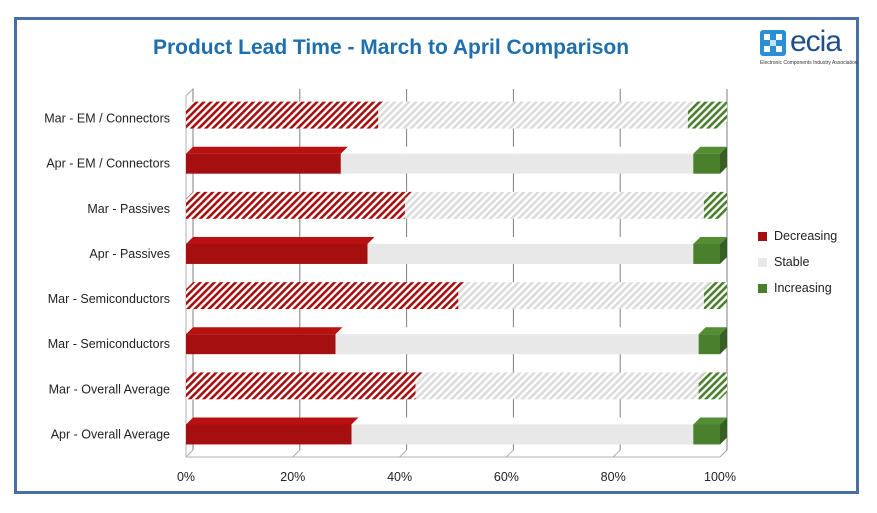 This screenshot has width=877, height=513. What do you see at coordinates (792, 262) in the screenshot?
I see `legend-label: Stable` at bounding box center [792, 262].